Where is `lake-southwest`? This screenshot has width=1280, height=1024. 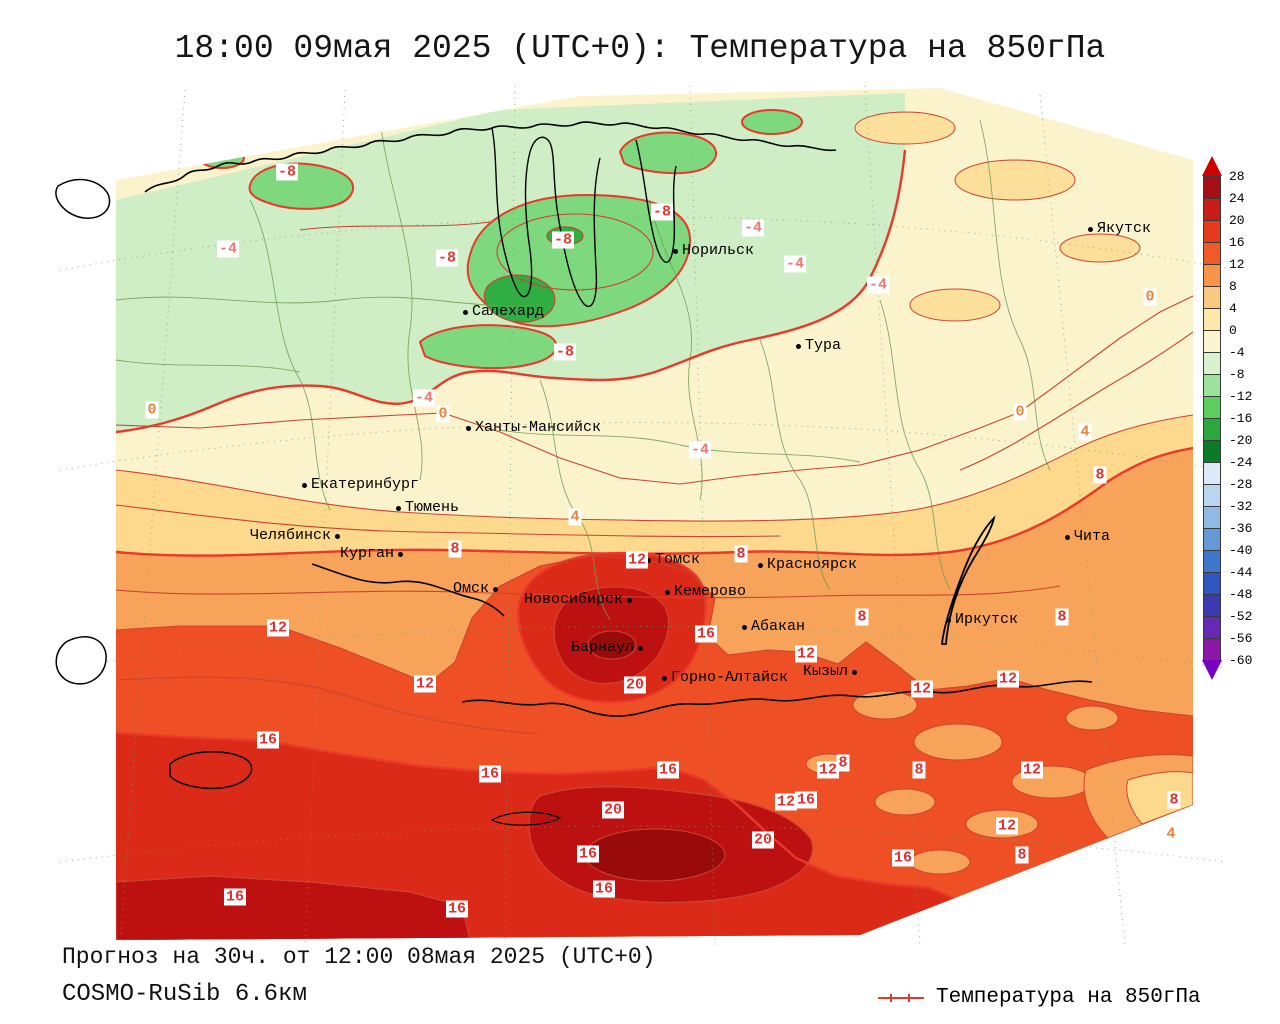
lake-southwest is located at coordinates (211, 770).